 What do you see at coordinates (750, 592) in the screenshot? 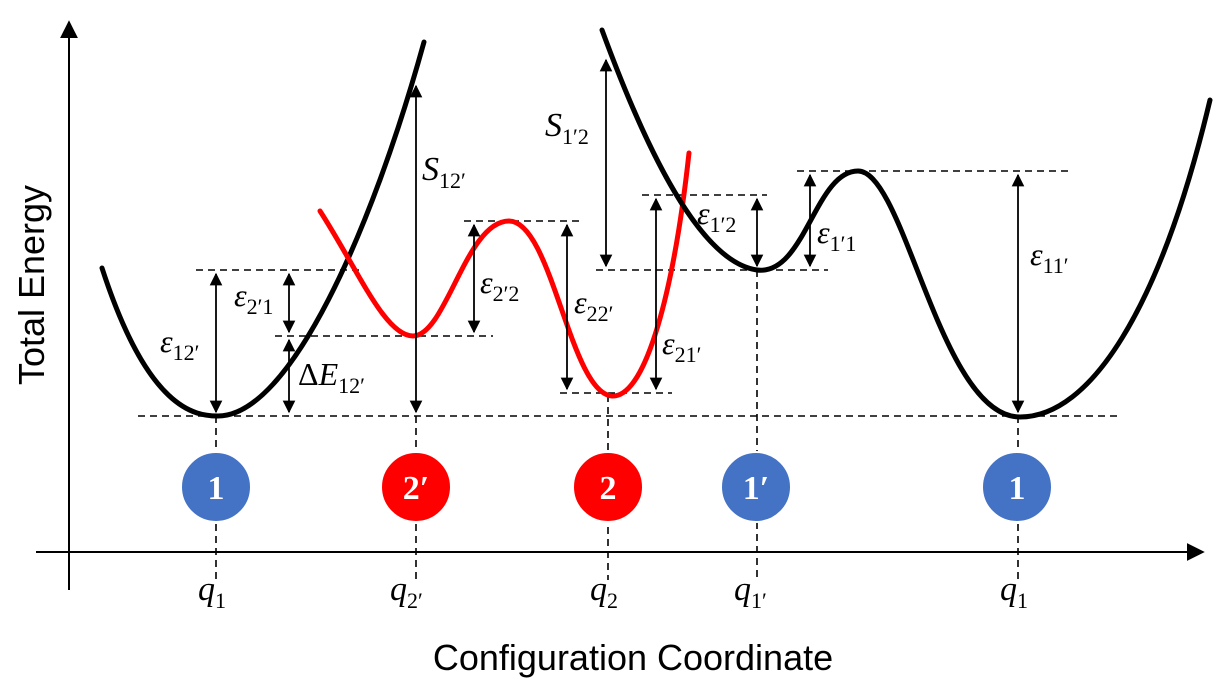
I see `coord-label-q1p: q1′` at bounding box center [750, 592].